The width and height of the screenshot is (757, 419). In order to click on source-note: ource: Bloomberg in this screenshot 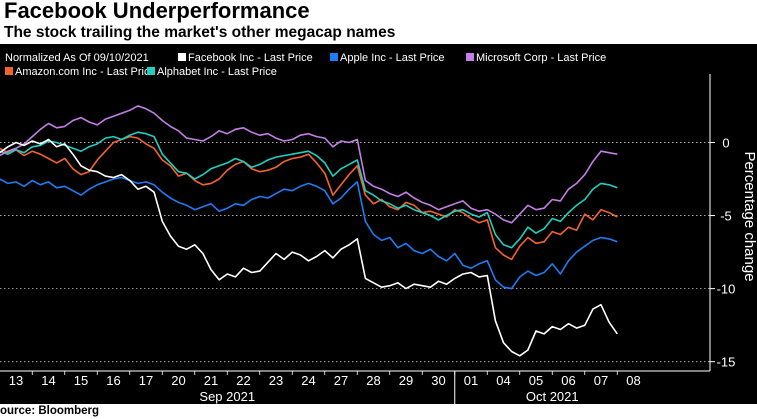, I will do `click(50, 411)`.